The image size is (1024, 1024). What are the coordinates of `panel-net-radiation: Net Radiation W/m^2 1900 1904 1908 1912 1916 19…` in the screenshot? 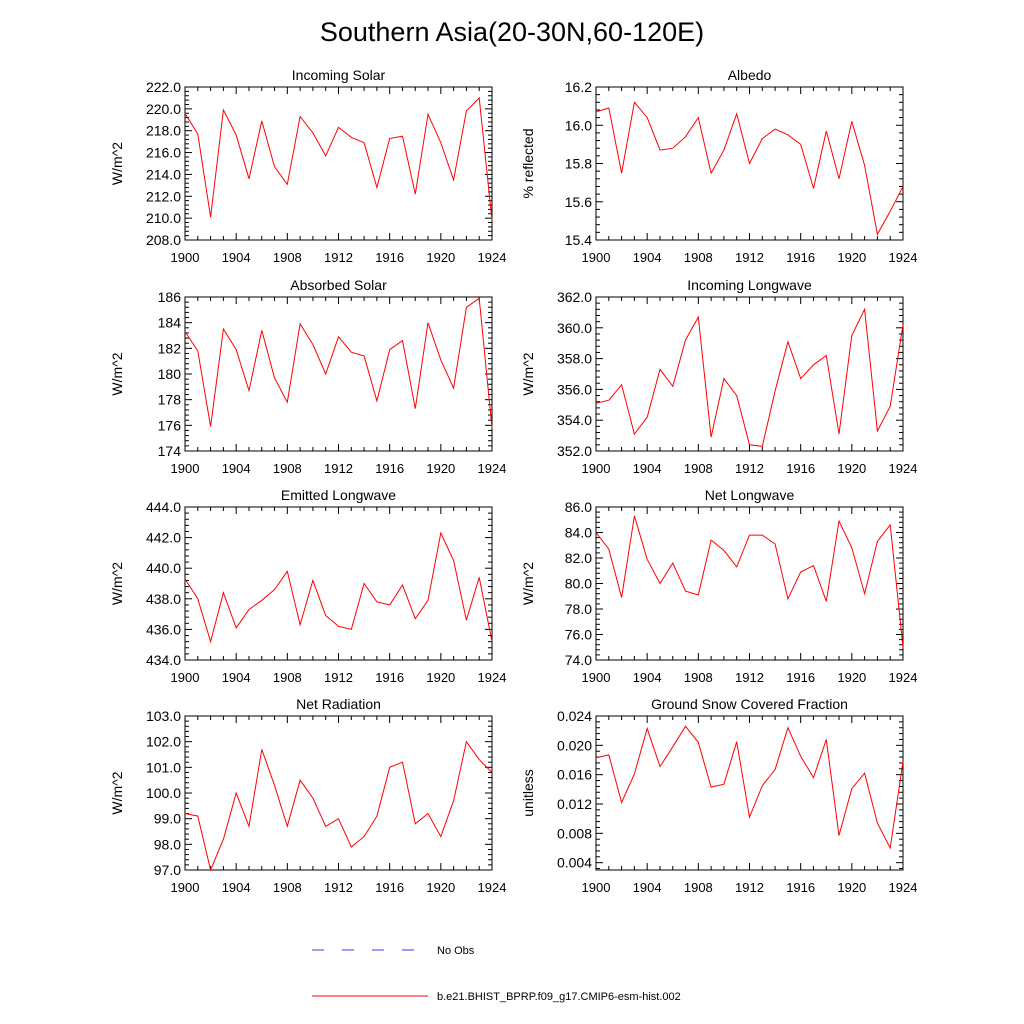 It's located at (307, 795).